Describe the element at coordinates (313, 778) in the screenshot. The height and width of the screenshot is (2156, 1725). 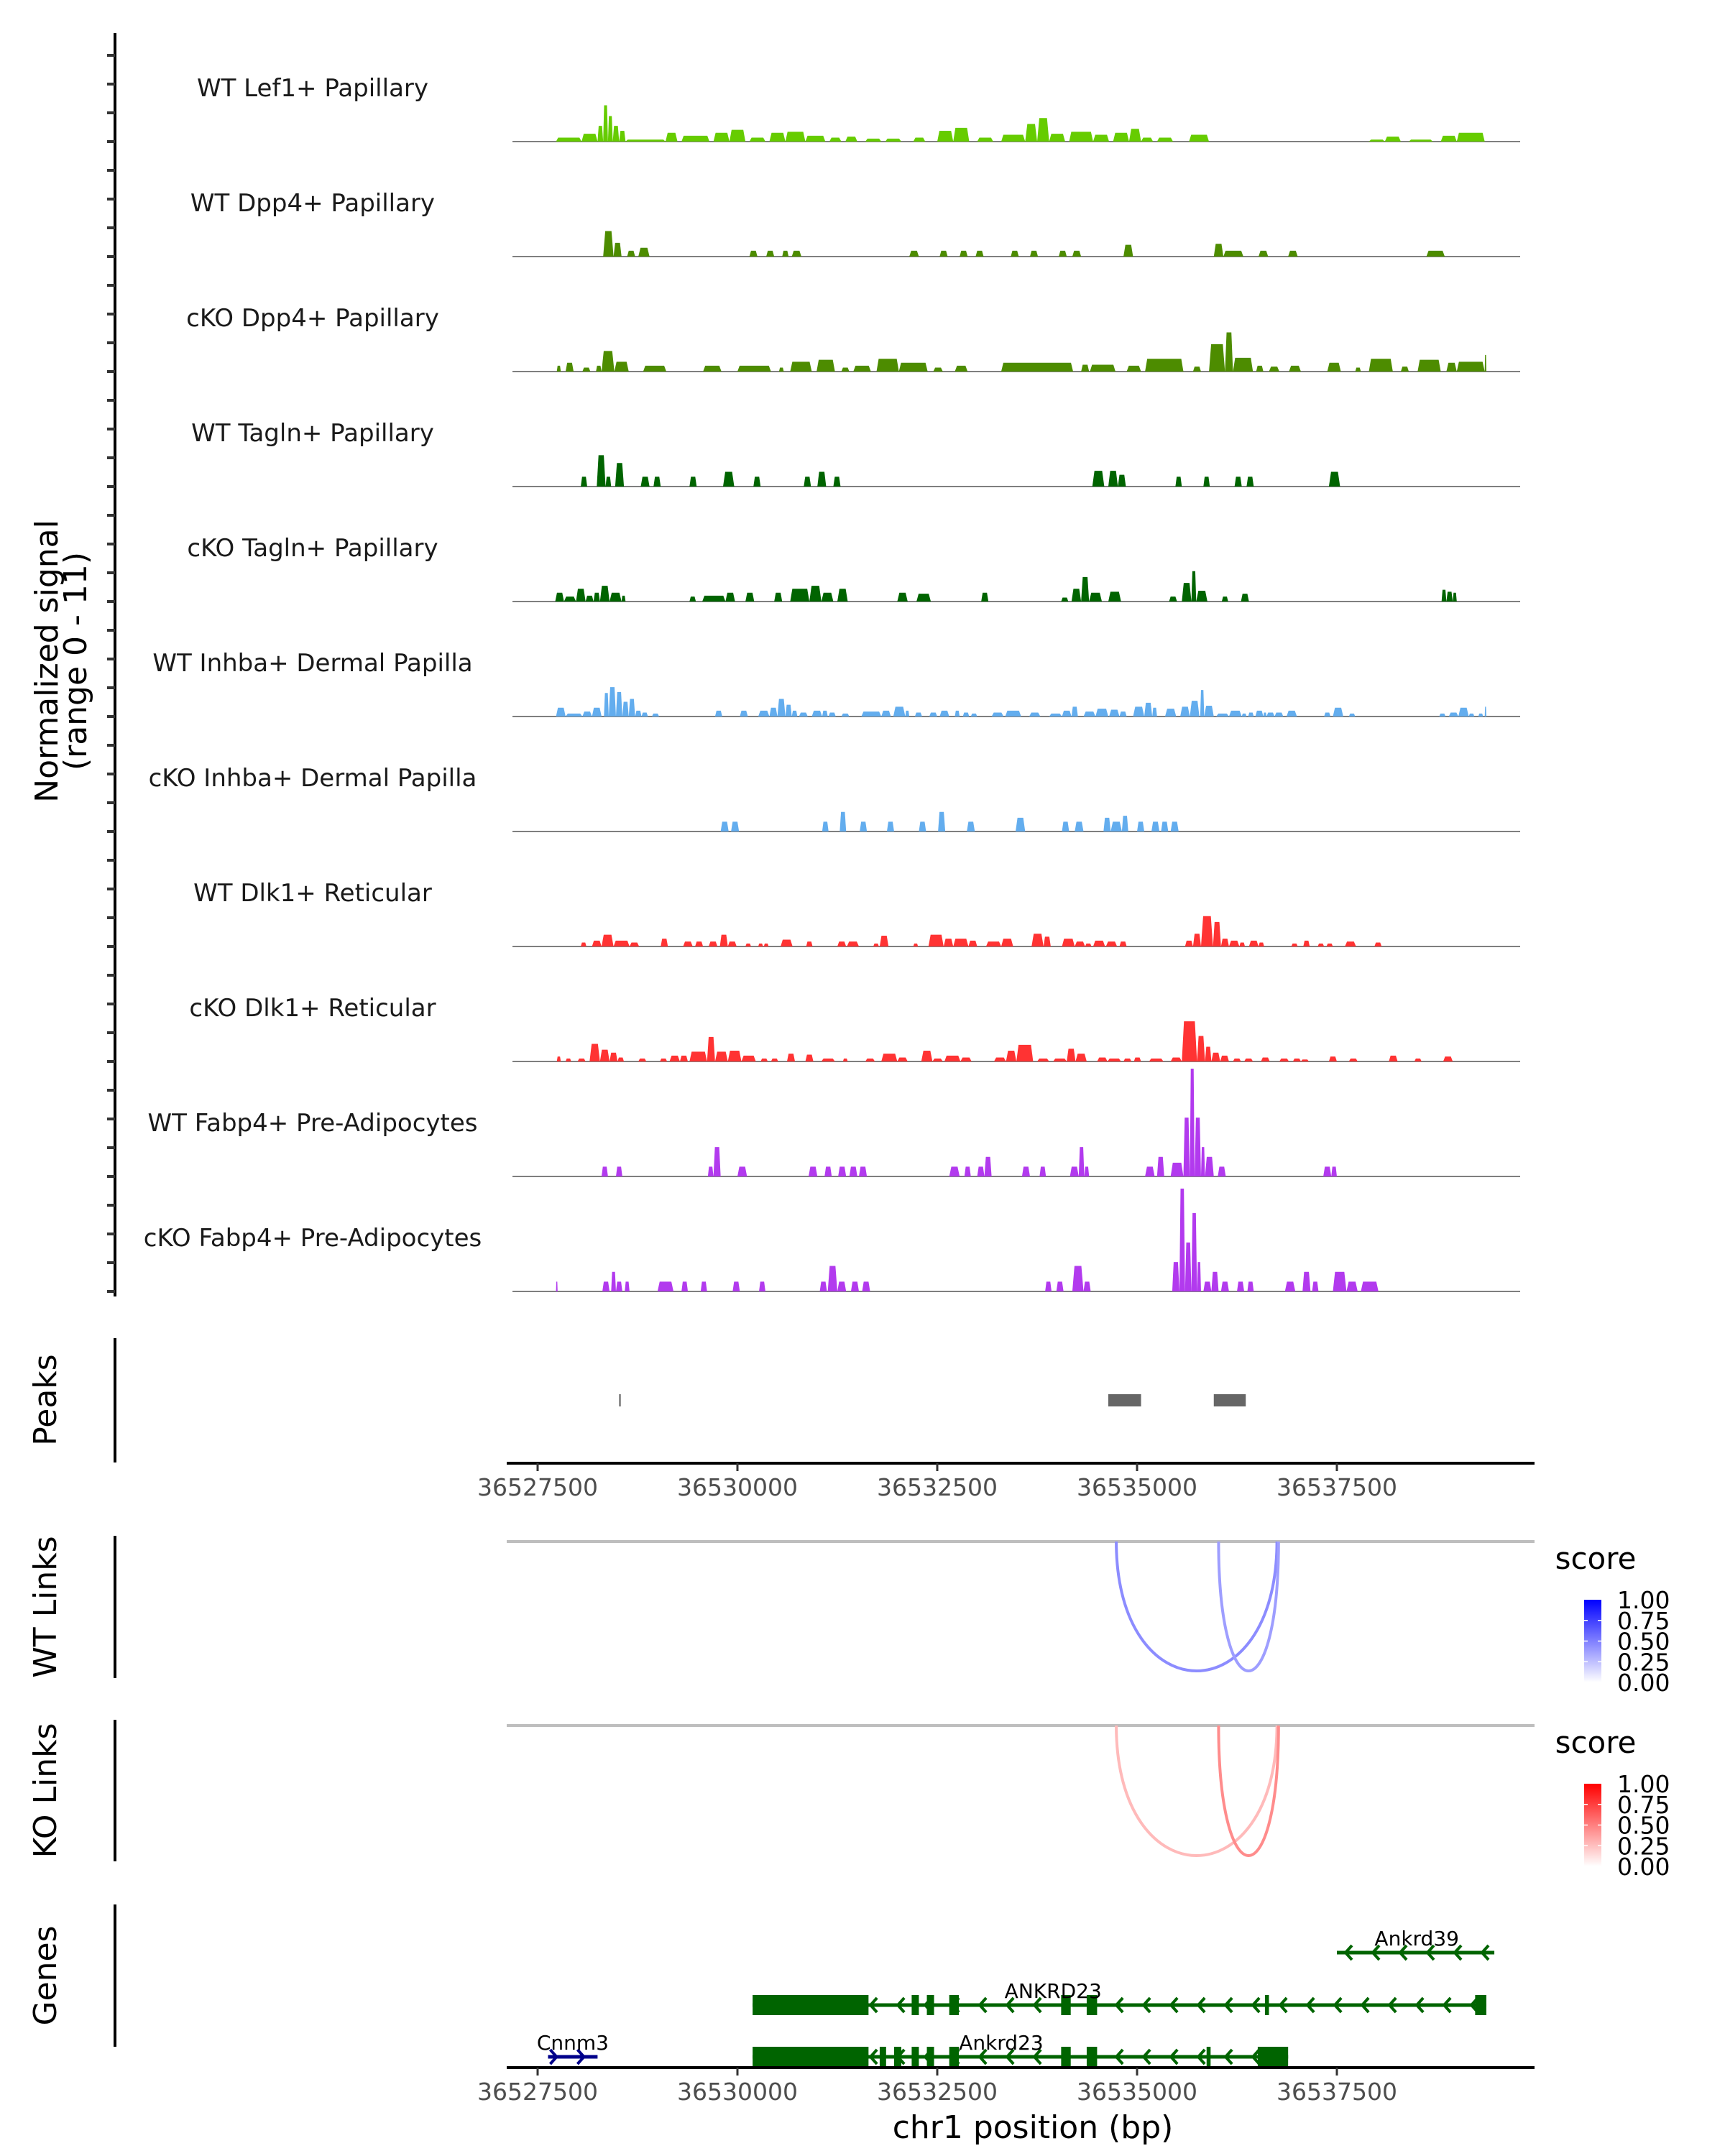
I see `track-label: cKO Inhba+ Dermal Papilla` at that location.